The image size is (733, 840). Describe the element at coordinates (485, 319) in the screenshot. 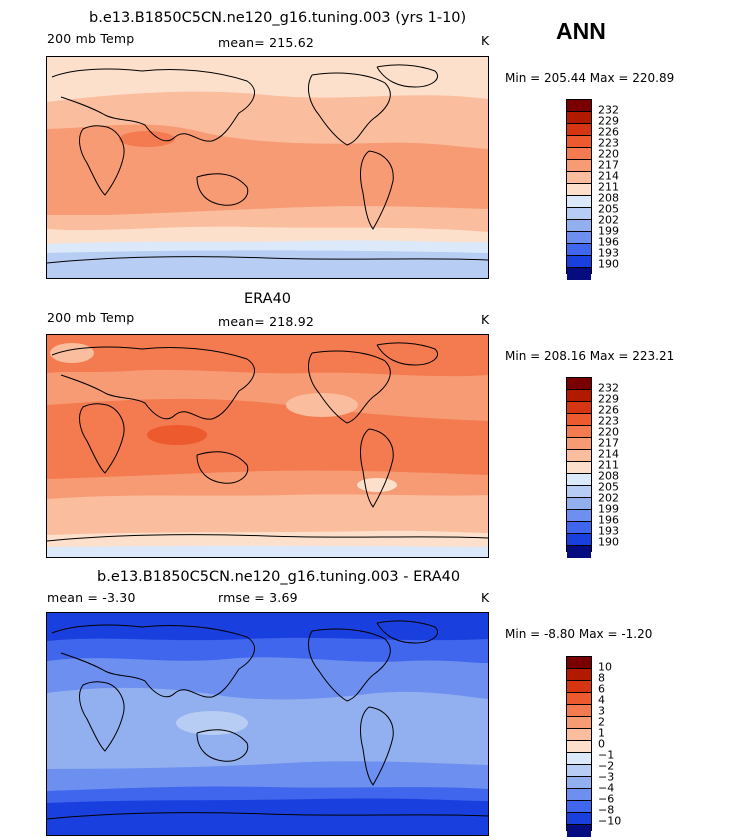

I see `panel2-units: K` at that location.